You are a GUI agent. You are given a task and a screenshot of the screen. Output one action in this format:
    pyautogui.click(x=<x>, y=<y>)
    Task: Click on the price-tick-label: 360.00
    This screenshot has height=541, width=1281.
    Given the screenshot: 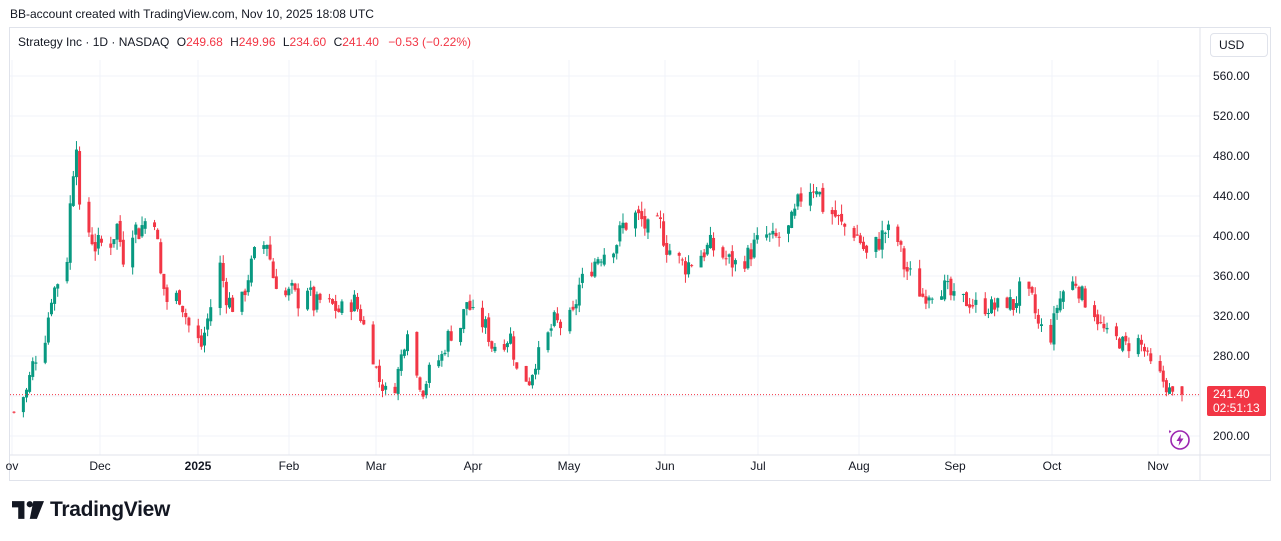 What is the action you would take?
    pyautogui.click(x=1231, y=276)
    